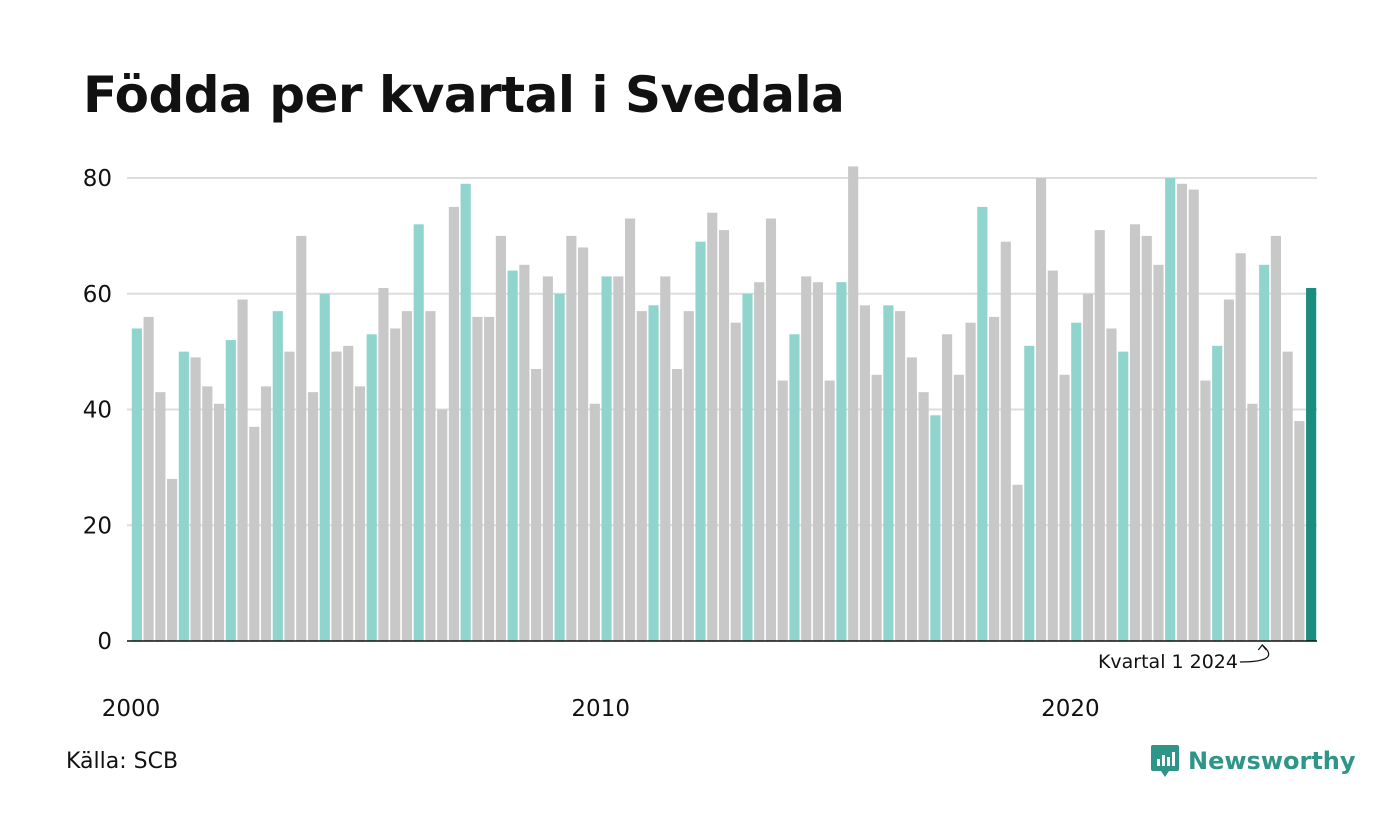  What do you see at coordinates (97, 411) in the screenshot?
I see `y-tick-label: 40` at bounding box center [97, 411].